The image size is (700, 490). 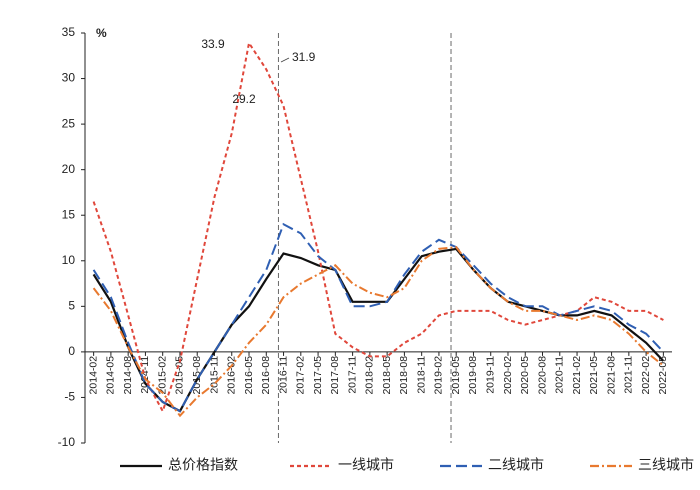 What do you see at coordinates (111, 375) in the screenshot?
I see `x-tick-label: 2014-05` at bounding box center [111, 375].